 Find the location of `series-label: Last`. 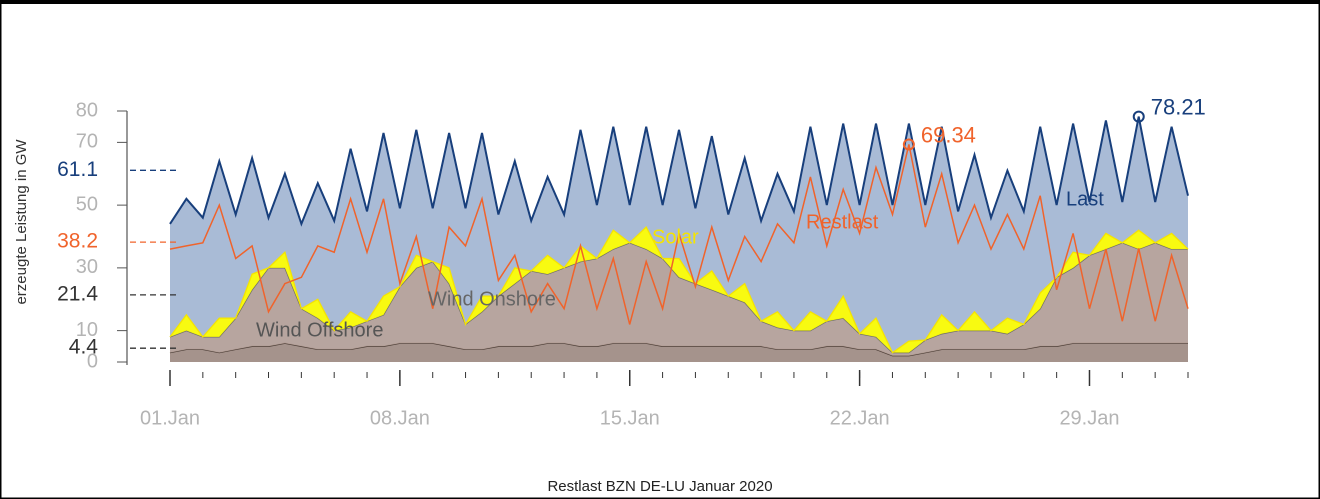

series-label: Last is located at coordinates (1085, 199).